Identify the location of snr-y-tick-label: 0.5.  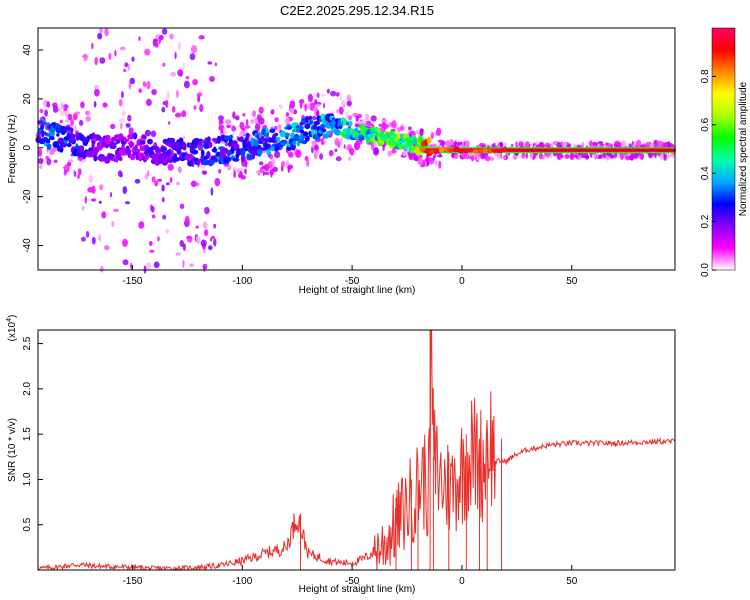
(27, 524).